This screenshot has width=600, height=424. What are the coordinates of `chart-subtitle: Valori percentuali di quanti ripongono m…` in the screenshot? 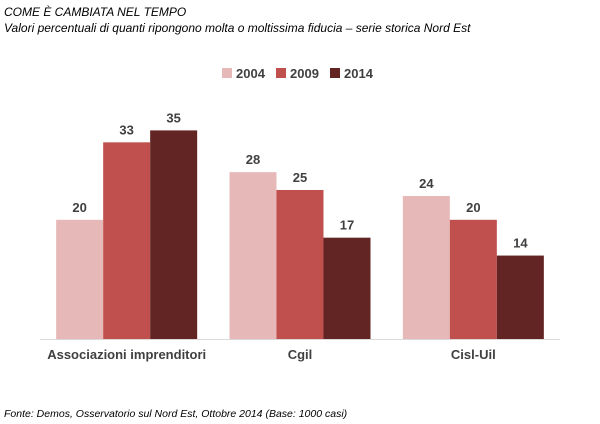 It's located at (237, 28).